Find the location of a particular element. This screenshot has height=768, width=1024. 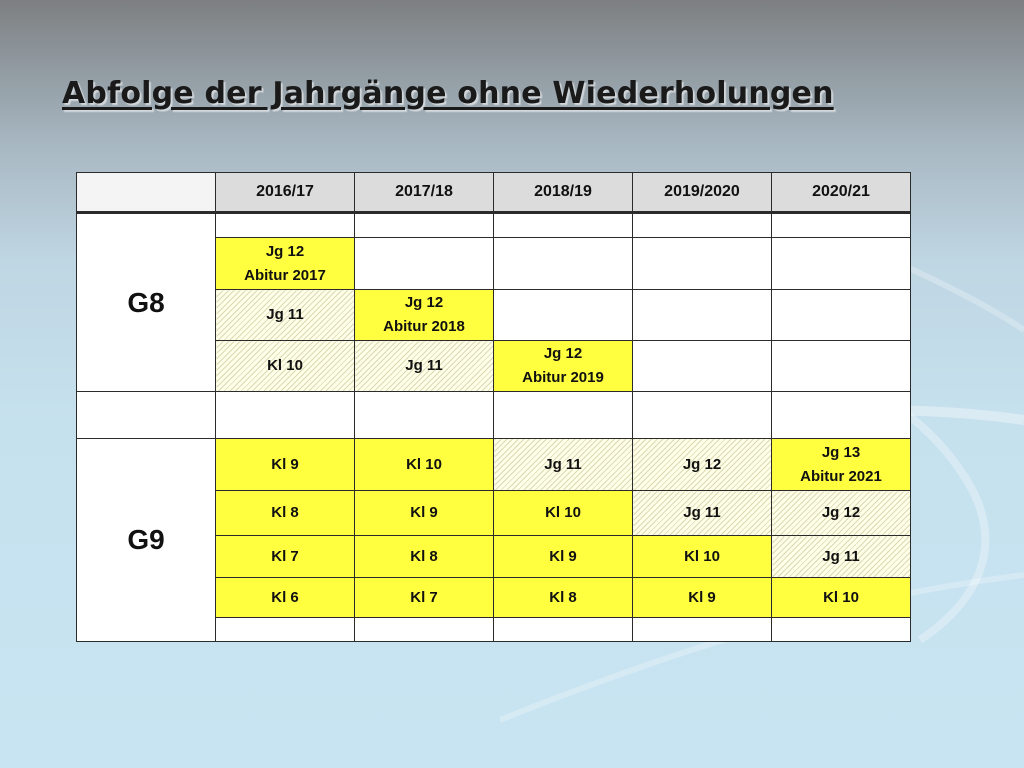

cell-line: Abitur 2018 is located at coordinates (424, 326).